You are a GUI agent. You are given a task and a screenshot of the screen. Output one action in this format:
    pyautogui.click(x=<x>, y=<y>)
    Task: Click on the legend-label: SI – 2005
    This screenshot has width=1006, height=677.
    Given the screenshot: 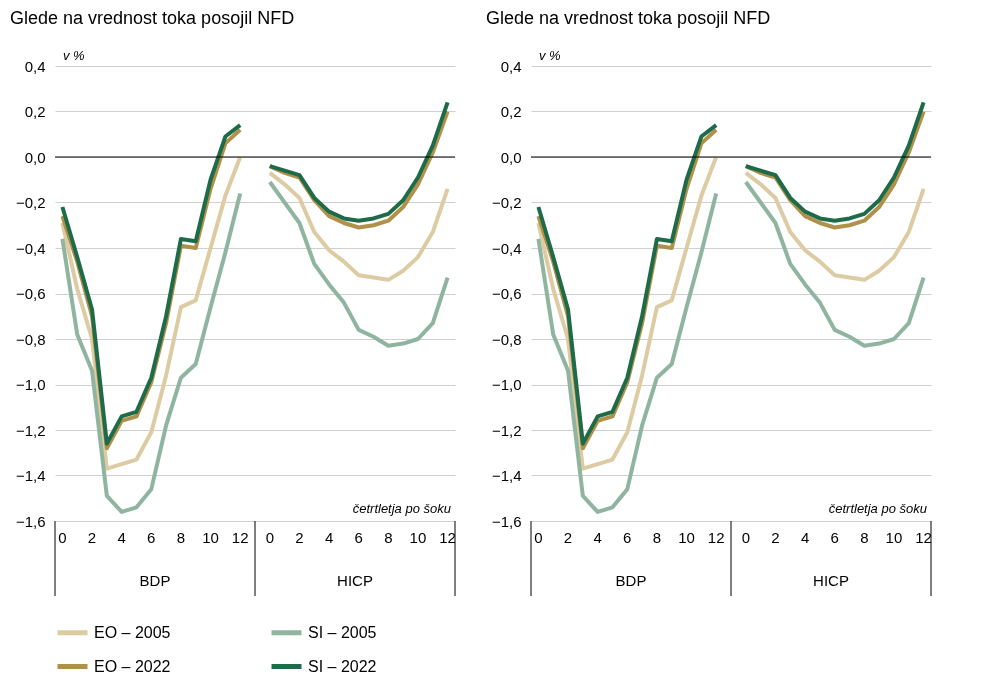 What is the action you would take?
    pyautogui.click(x=342, y=632)
    